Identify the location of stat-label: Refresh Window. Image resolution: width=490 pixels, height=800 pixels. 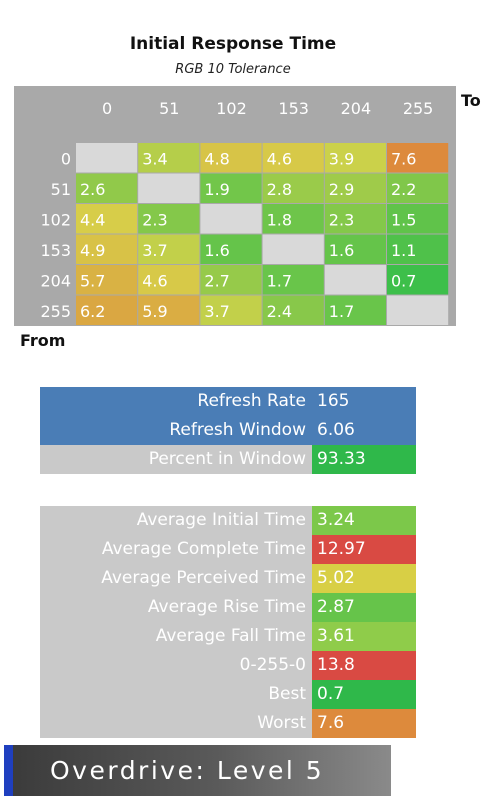
(176, 430).